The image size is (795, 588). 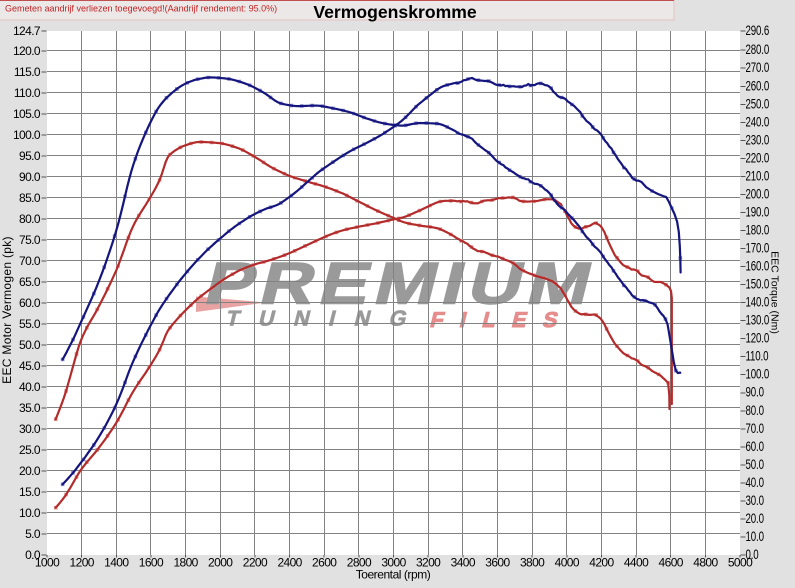 What do you see at coordinates (463, 563) in the screenshot?
I see `svg-text: 3400` at bounding box center [463, 563].